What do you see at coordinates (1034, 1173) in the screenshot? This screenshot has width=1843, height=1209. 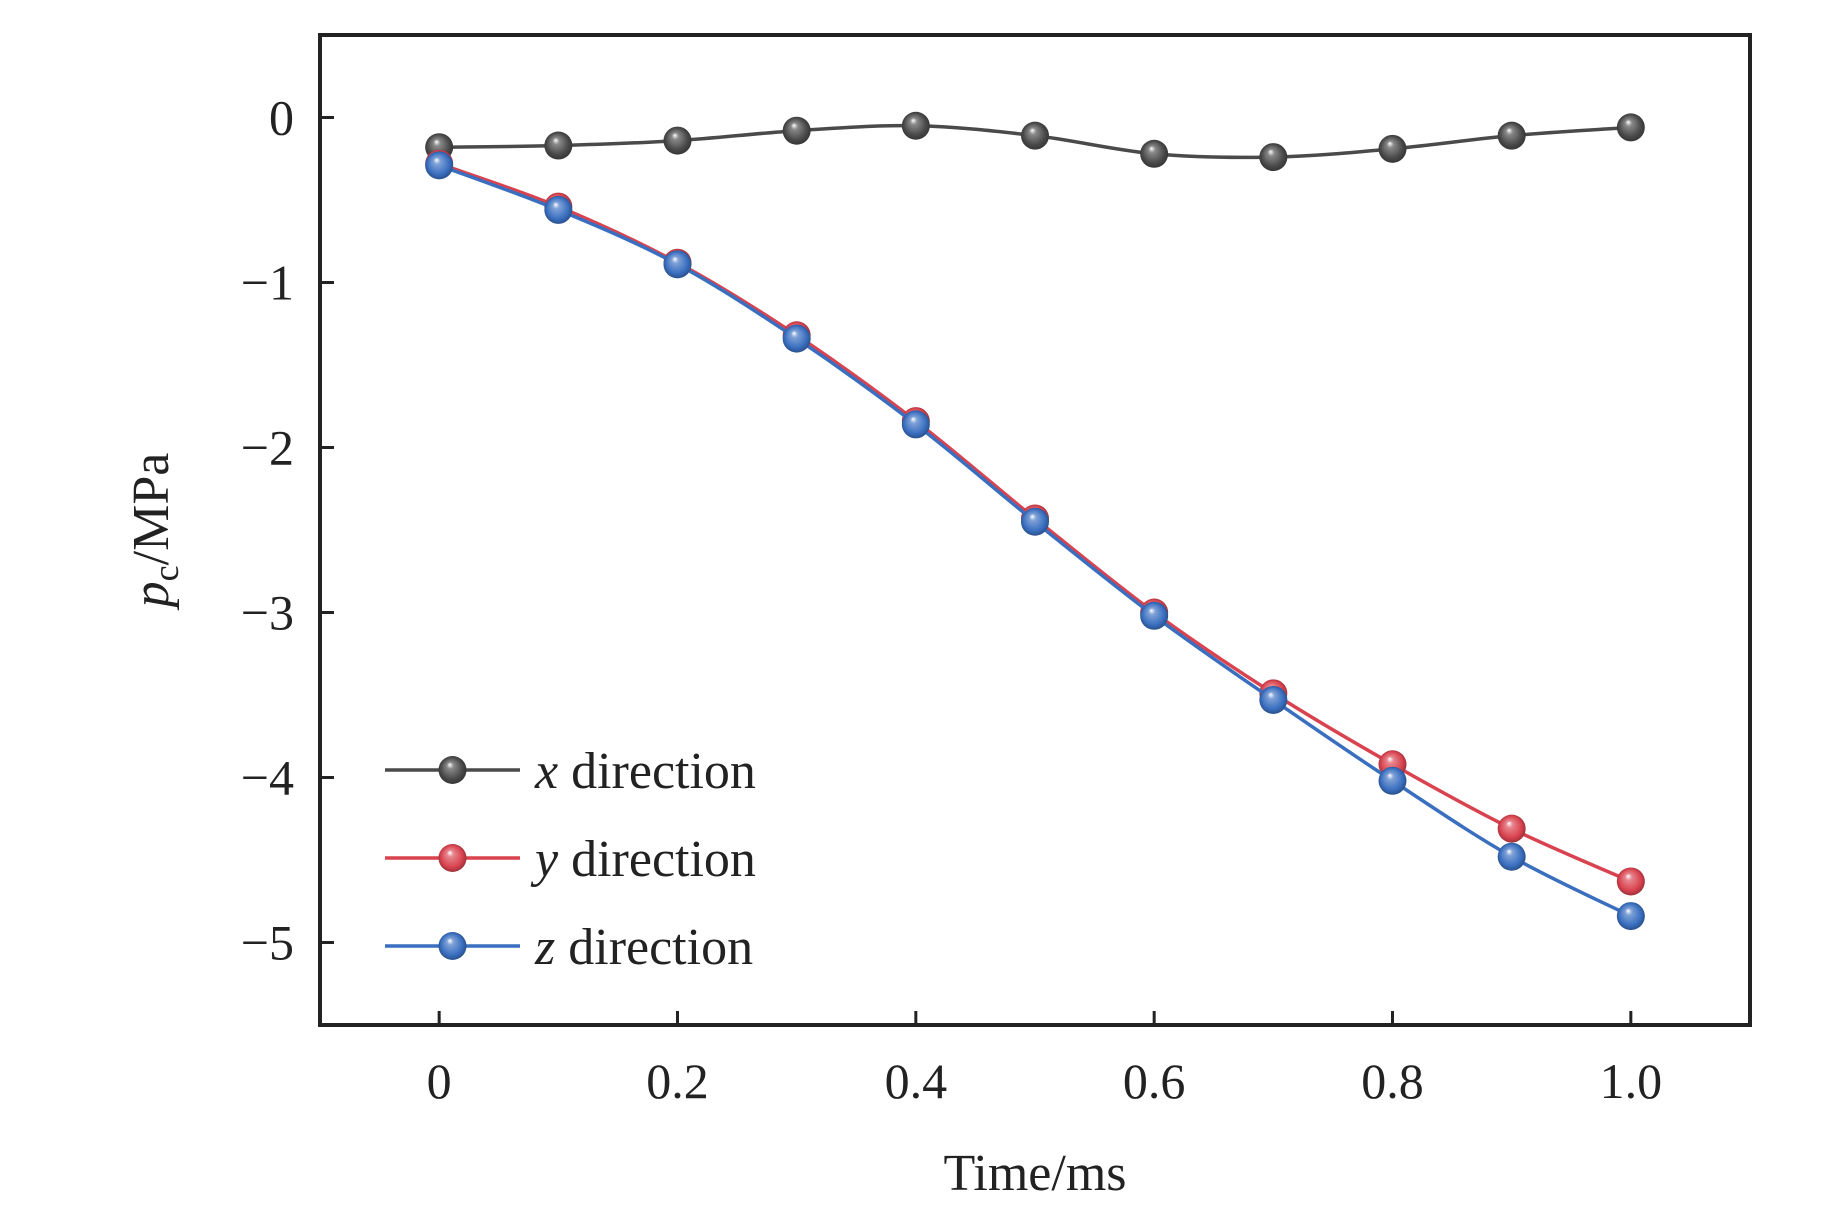 I see `x-axis-title: Time/ms` at bounding box center [1034, 1173].